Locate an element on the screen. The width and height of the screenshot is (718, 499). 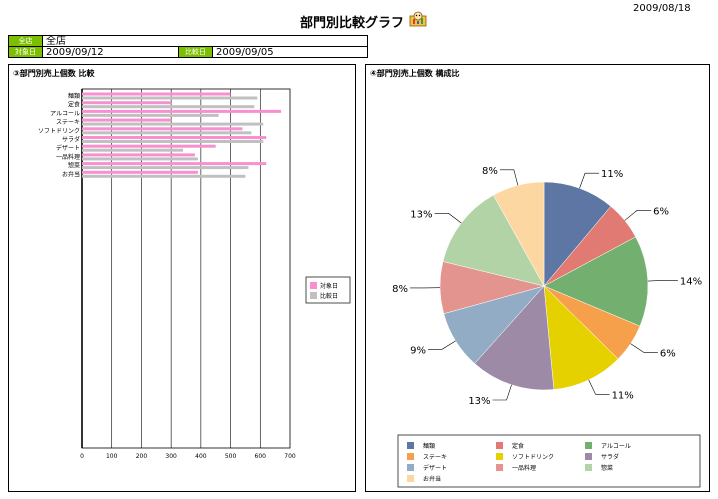
legend-label: サラダ is located at coordinates (610, 457).